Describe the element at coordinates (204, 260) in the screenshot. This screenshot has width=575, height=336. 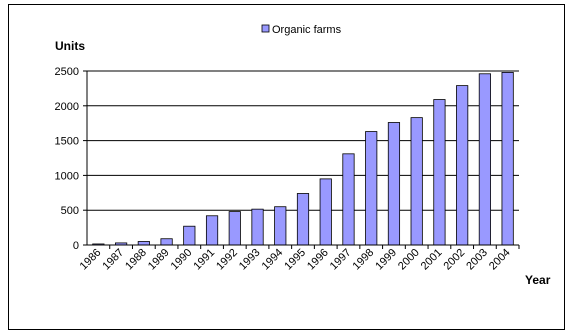
I see `x-tick-label: 1991` at that location.